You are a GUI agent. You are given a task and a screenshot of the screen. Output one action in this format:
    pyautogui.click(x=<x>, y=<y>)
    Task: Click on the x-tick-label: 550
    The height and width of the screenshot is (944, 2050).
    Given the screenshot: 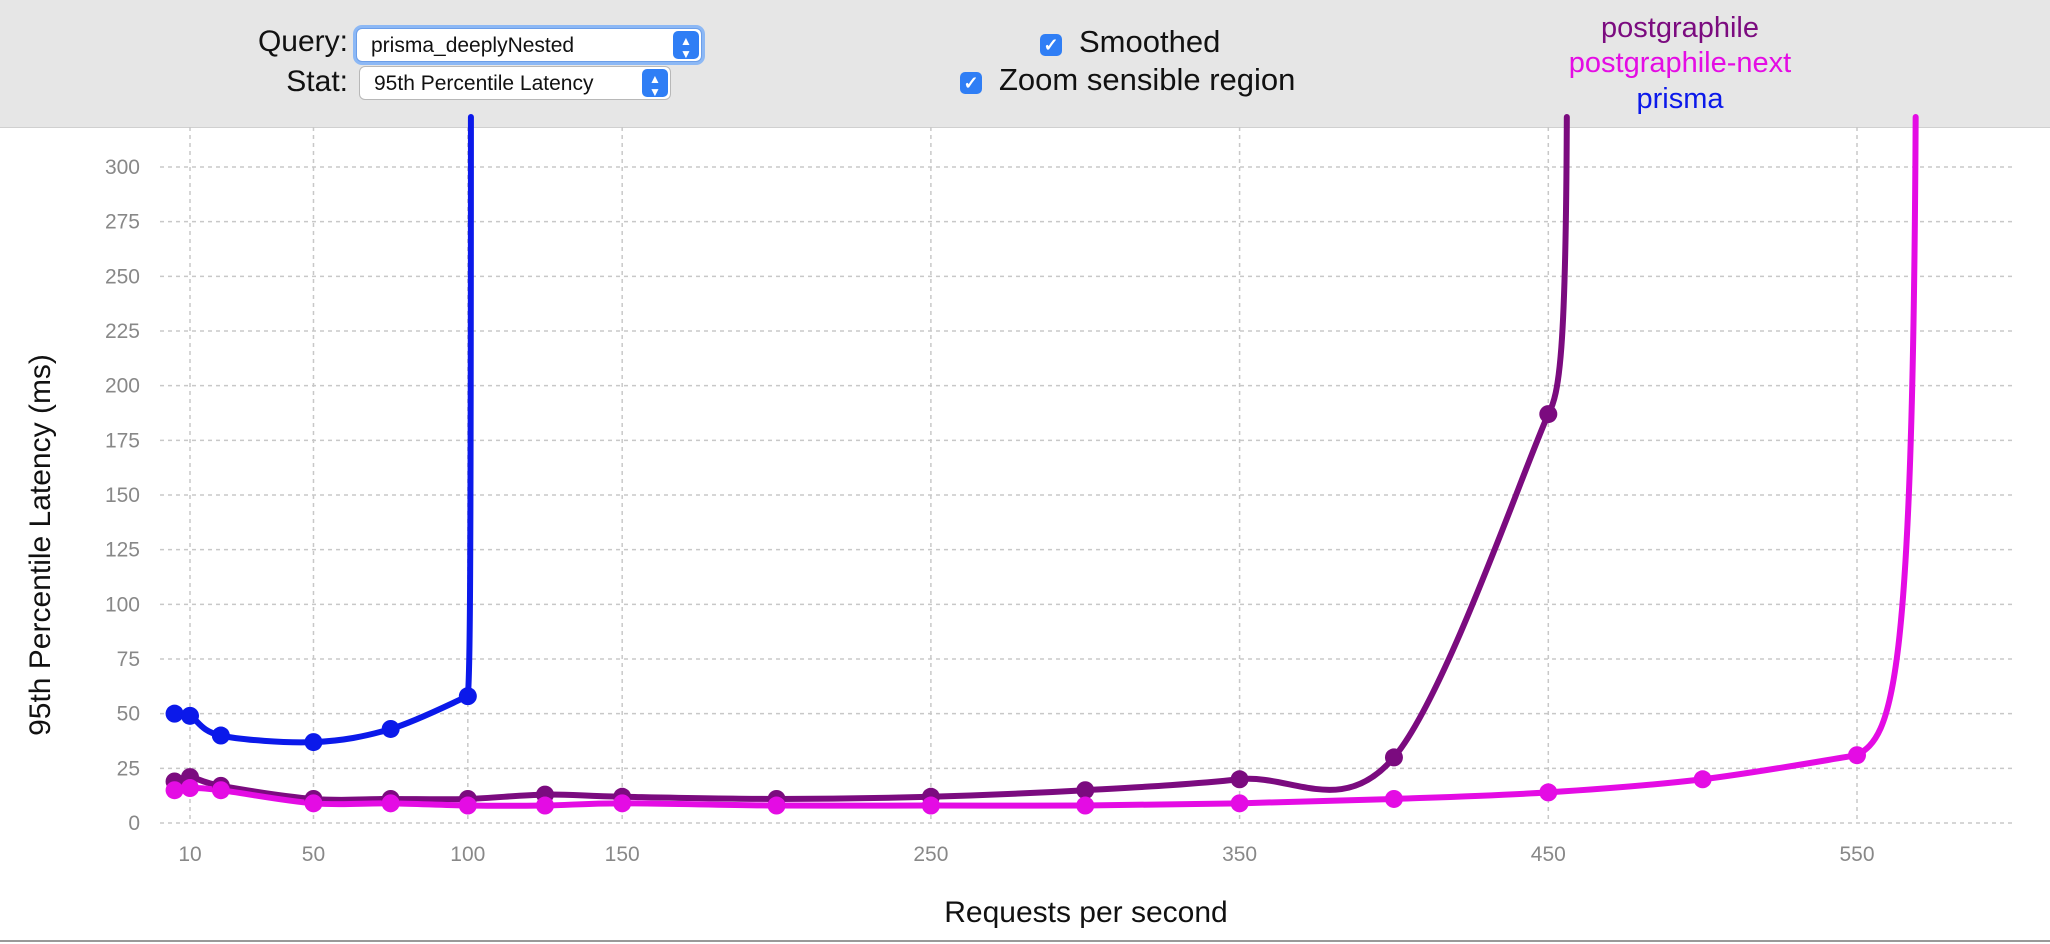 What is the action you would take?
    pyautogui.click(x=1856, y=854)
    